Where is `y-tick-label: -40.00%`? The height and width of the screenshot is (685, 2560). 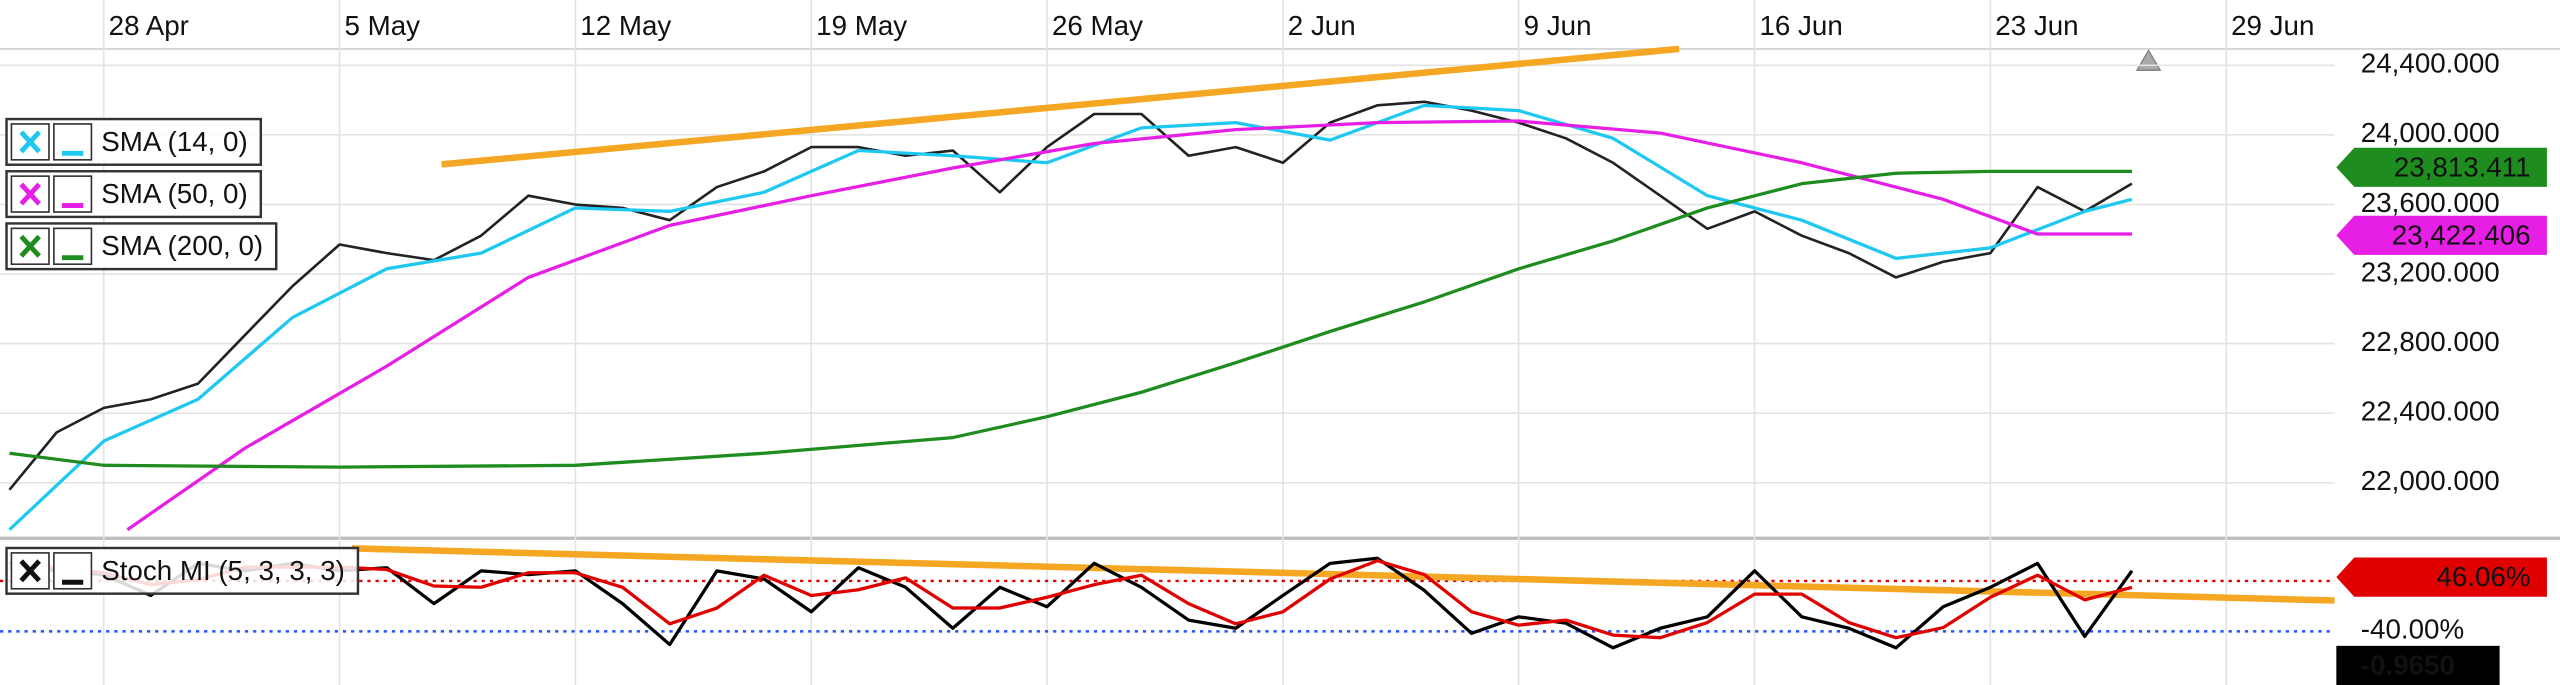 y-tick-label: -40.00% is located at coordinates (2412, 629).